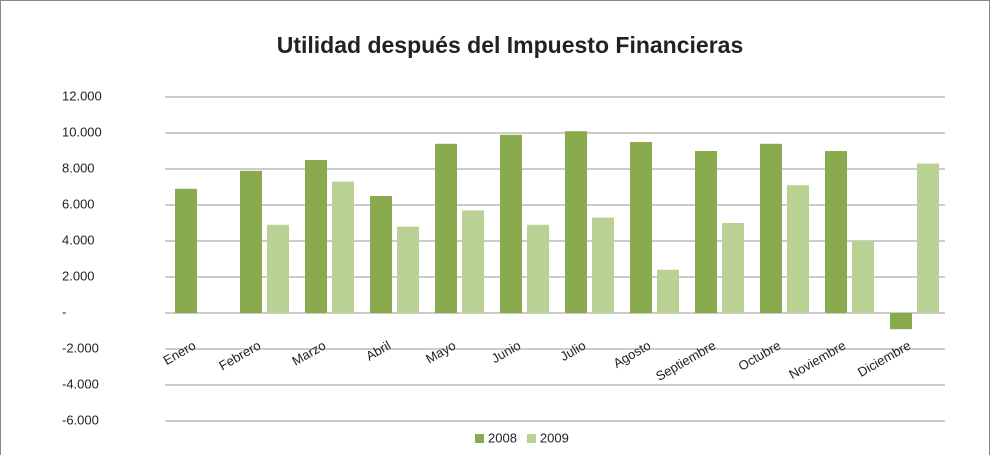 The image size is (990, 455). I want to click on y-tick-label: -4.000, so click(80, 383).